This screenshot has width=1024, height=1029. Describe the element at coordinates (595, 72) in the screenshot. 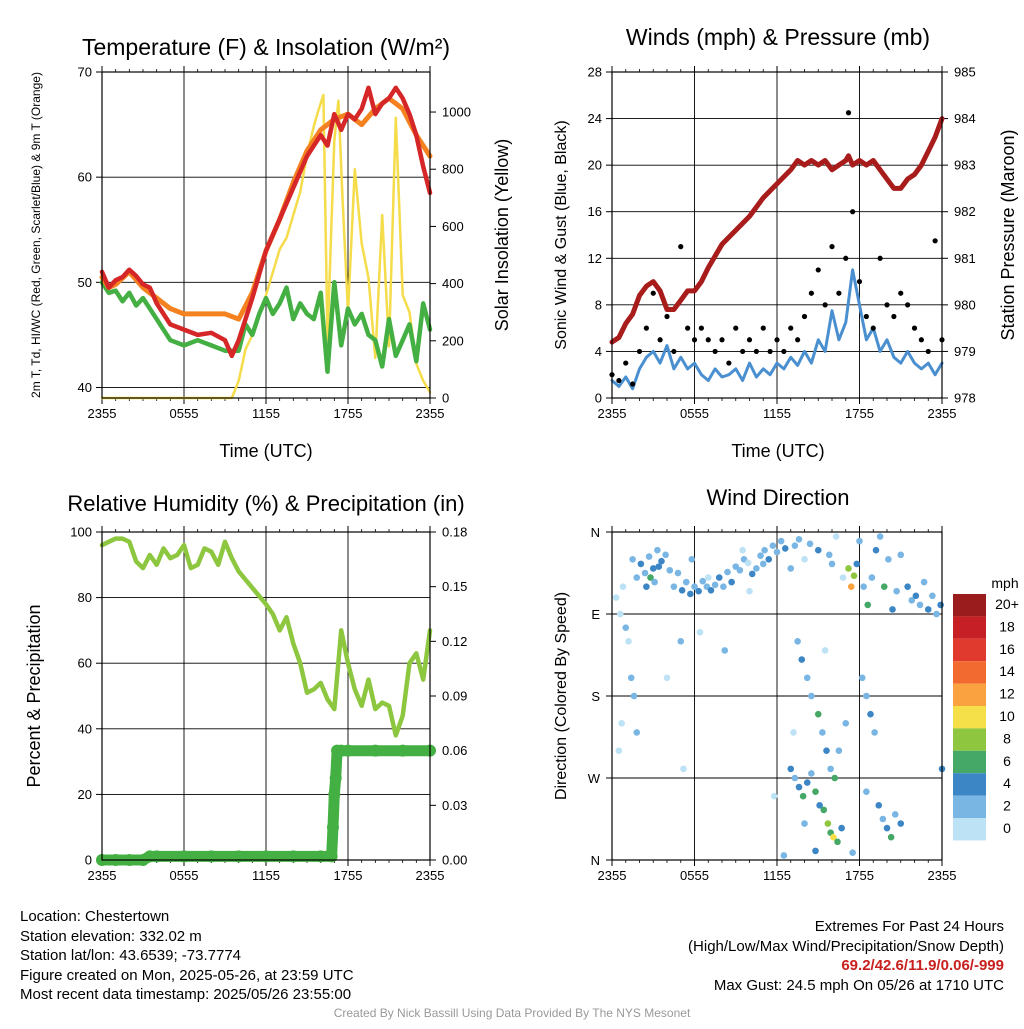

I see `wind-ytick-label: 28` at that location.